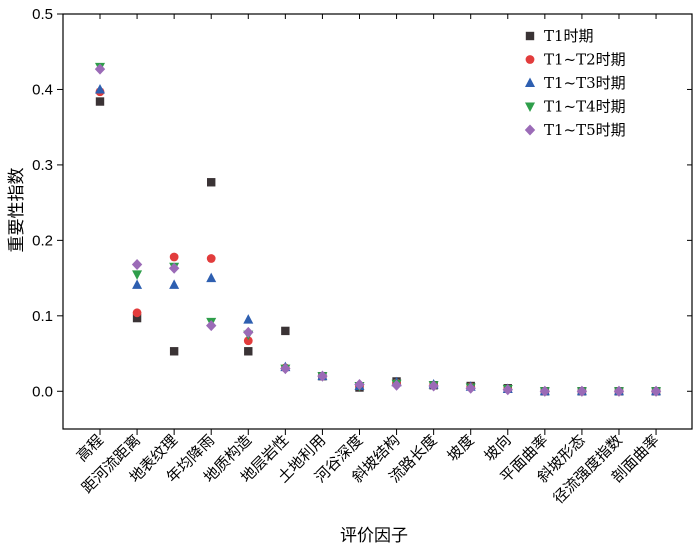 This screenshot has width=700, height=558. What do you see at coordinates (42, 14) in the screenshot?
I see `y-tick-label: 0.5` at bounding box center [42, 14].